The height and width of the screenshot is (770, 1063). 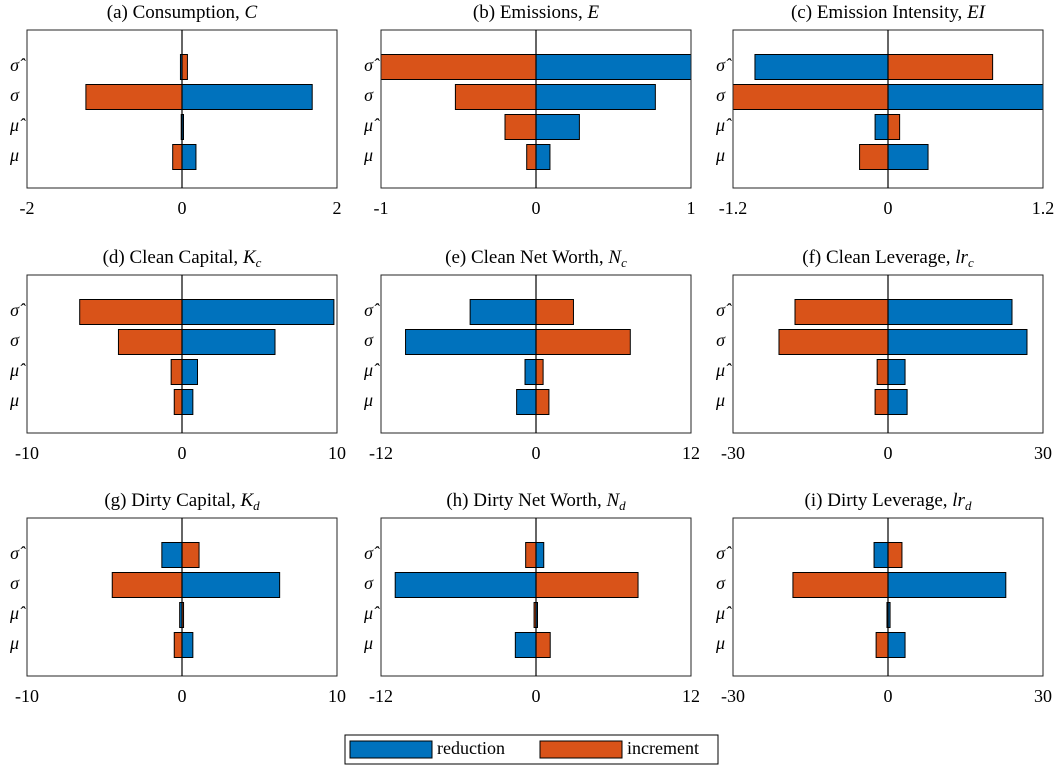 I want to click on panel-title: (a) Consumption, C, so click(x=182, y=12).